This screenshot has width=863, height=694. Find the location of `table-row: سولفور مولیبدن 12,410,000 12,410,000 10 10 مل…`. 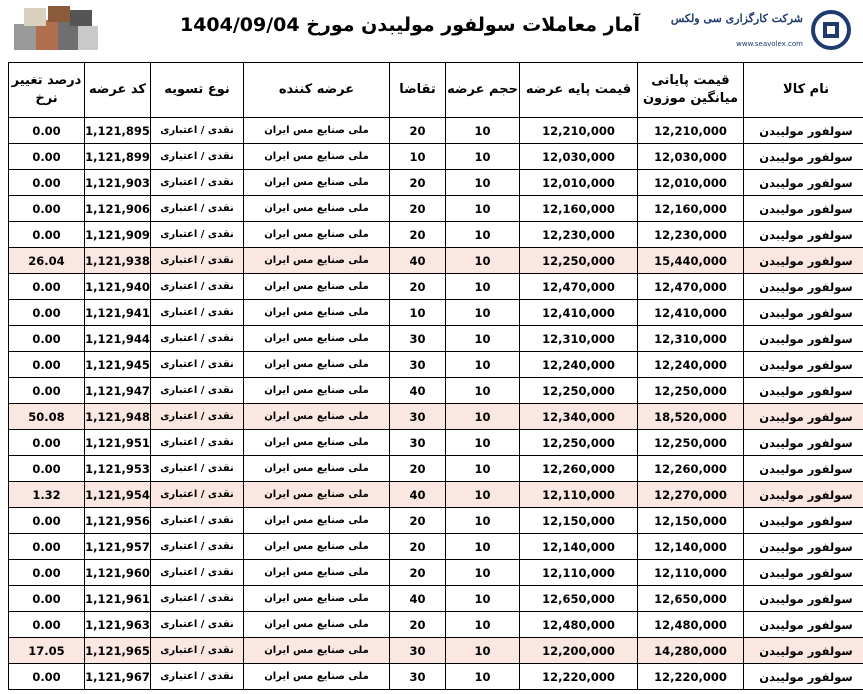

table-row: سولفور مولیبدن 12,410,000 12,410,000 10 10 مل… is located at coordinates (435, 312).